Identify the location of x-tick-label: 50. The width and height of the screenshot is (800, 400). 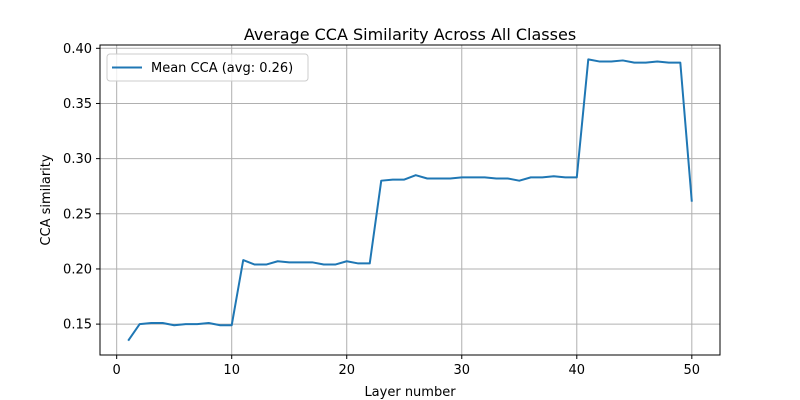
(692, 370).